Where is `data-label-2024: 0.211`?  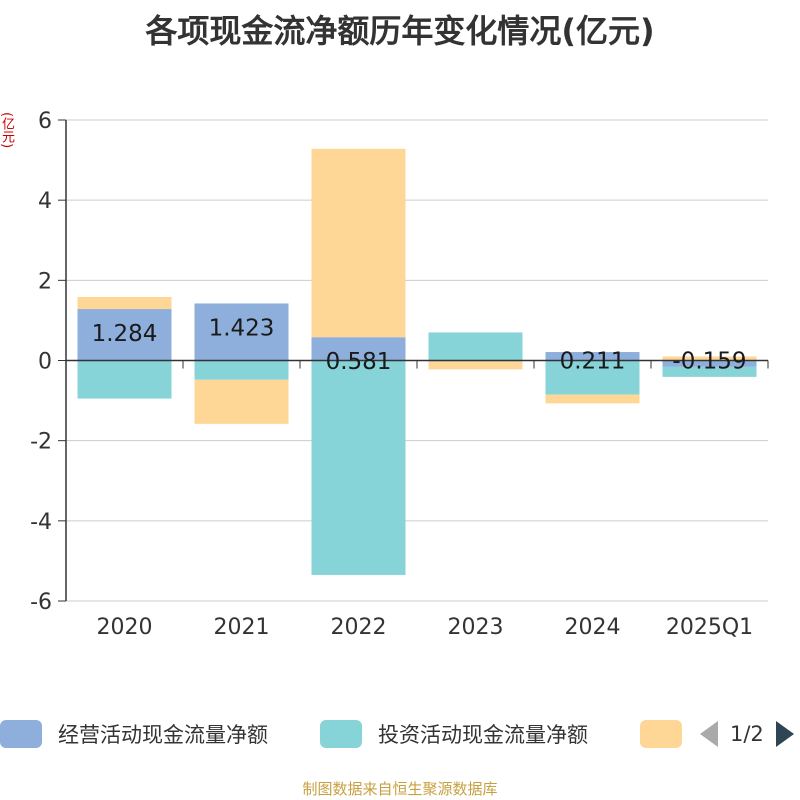 data-label-2024: 0.211 is located at coordinates (593, 362).